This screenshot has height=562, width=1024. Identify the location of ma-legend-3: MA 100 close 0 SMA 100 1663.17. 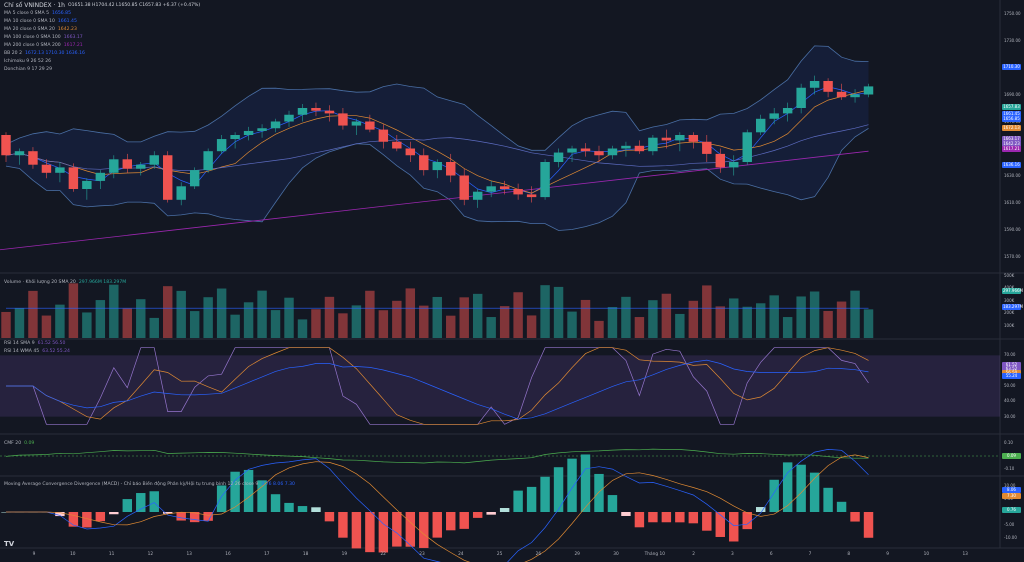
(43, 37).